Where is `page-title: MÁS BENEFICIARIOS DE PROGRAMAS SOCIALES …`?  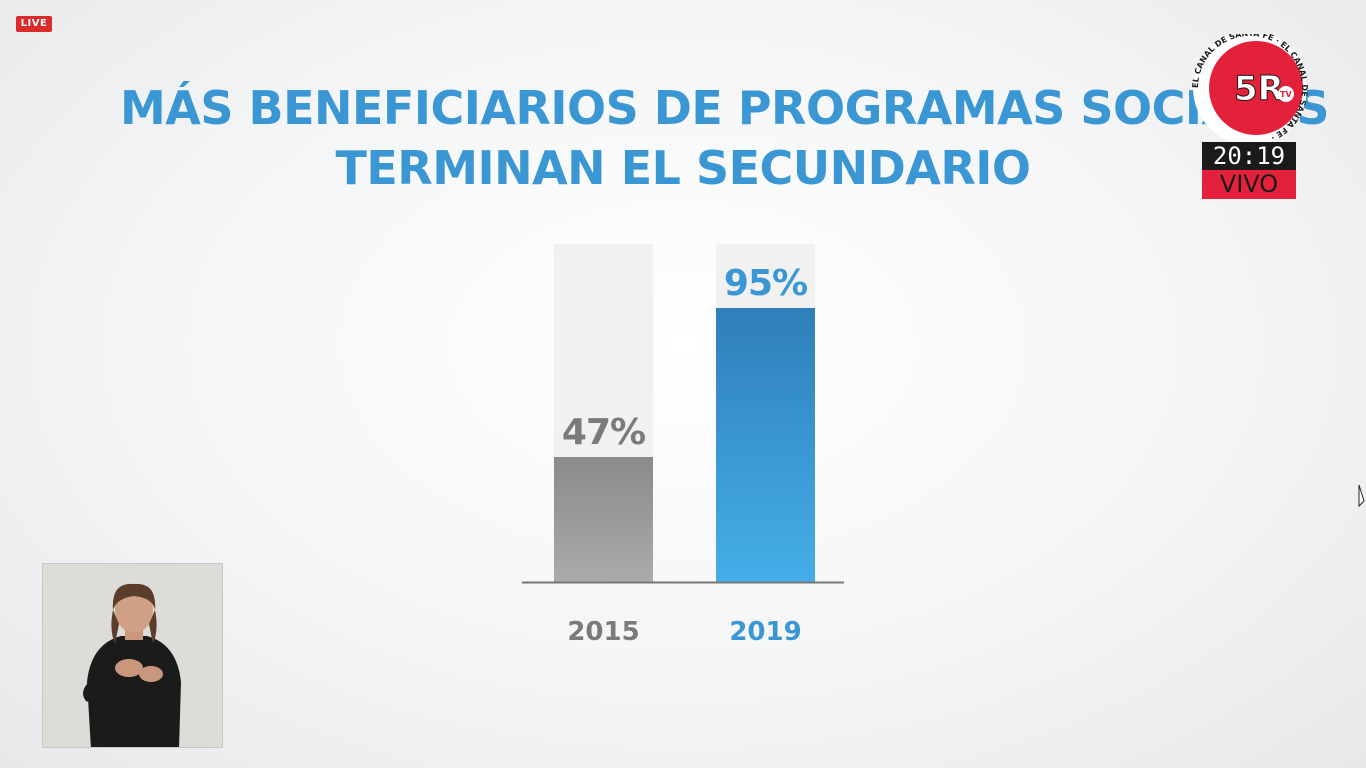 page-title: MÁS BENEFICIARIOS DE PROGRAMAS SOCIALES … is located at coordinates (724, 138).